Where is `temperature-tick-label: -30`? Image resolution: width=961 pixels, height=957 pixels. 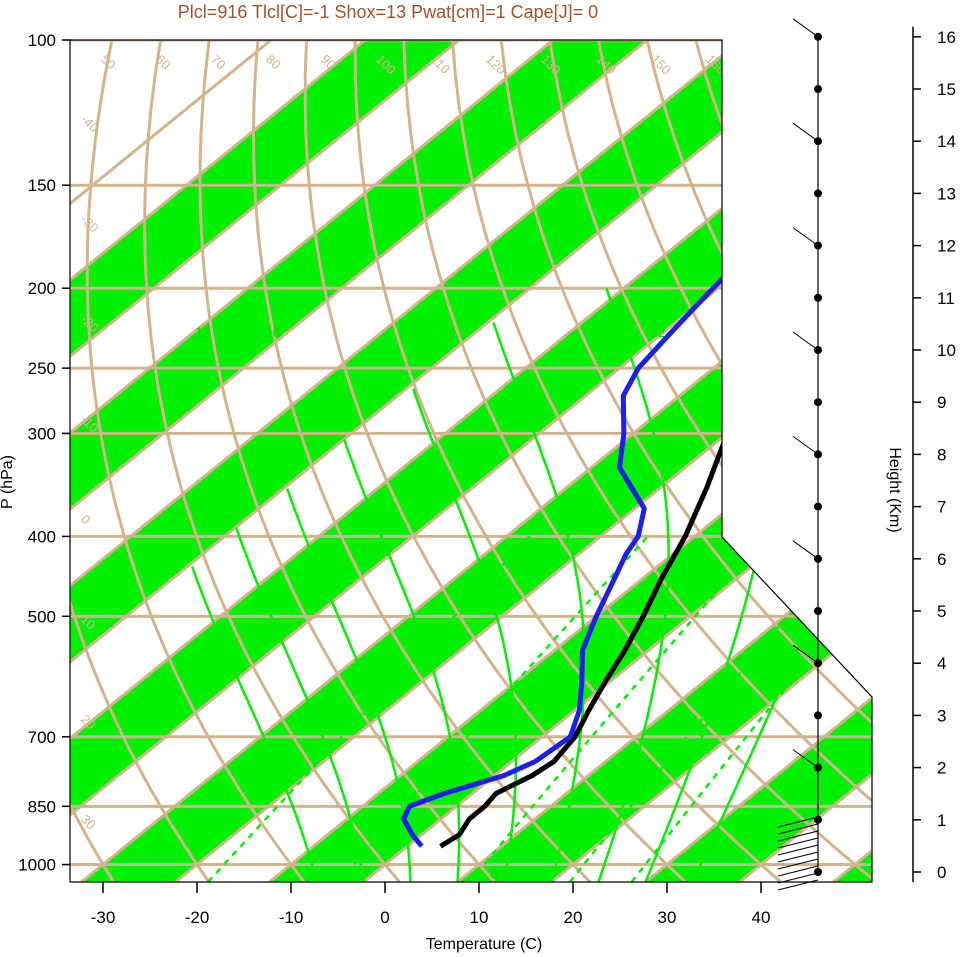 temperature-tick-label: -30 is located at coordinates (103, 917).